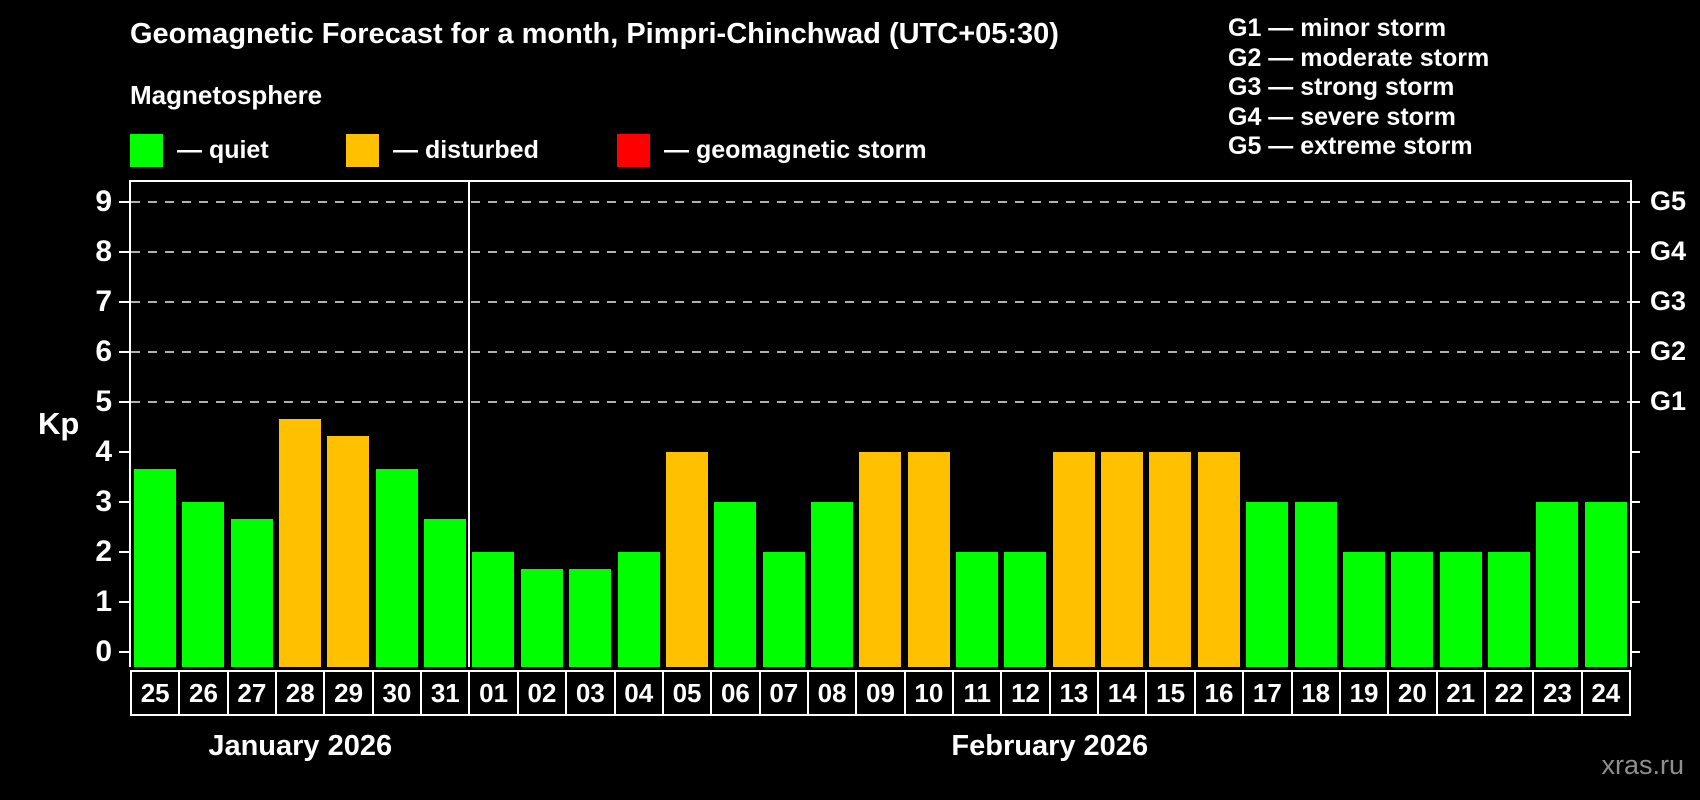  I want to click on y-tick-label-3: 3, so click(103, 501).